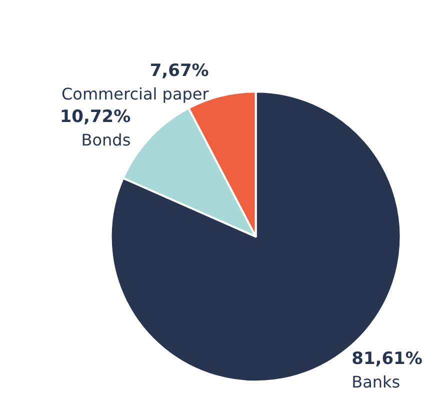 The width and height of the screenshot is (441, 401). I want to click on slice-label: Commercial paper, so click(136, 94).